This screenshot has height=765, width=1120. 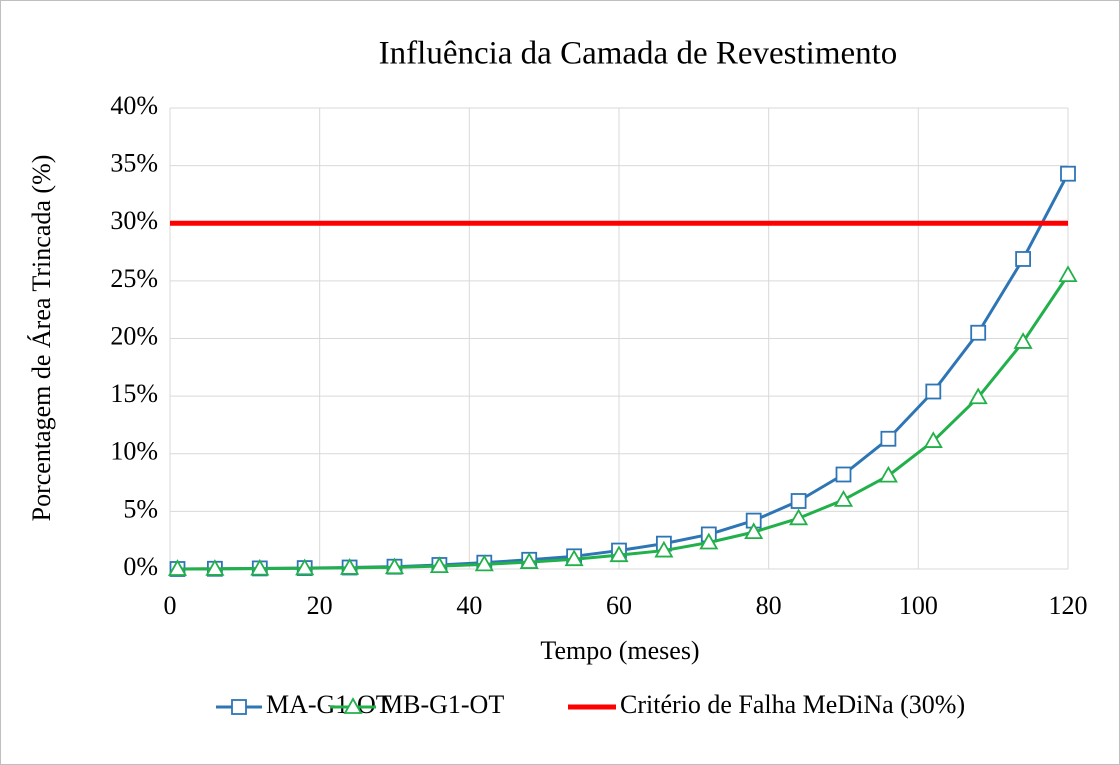 What do you see at coordinates (320, 605) in the screenshot?
I see `x-tick-label: 20` at bounding box center [320, 605].